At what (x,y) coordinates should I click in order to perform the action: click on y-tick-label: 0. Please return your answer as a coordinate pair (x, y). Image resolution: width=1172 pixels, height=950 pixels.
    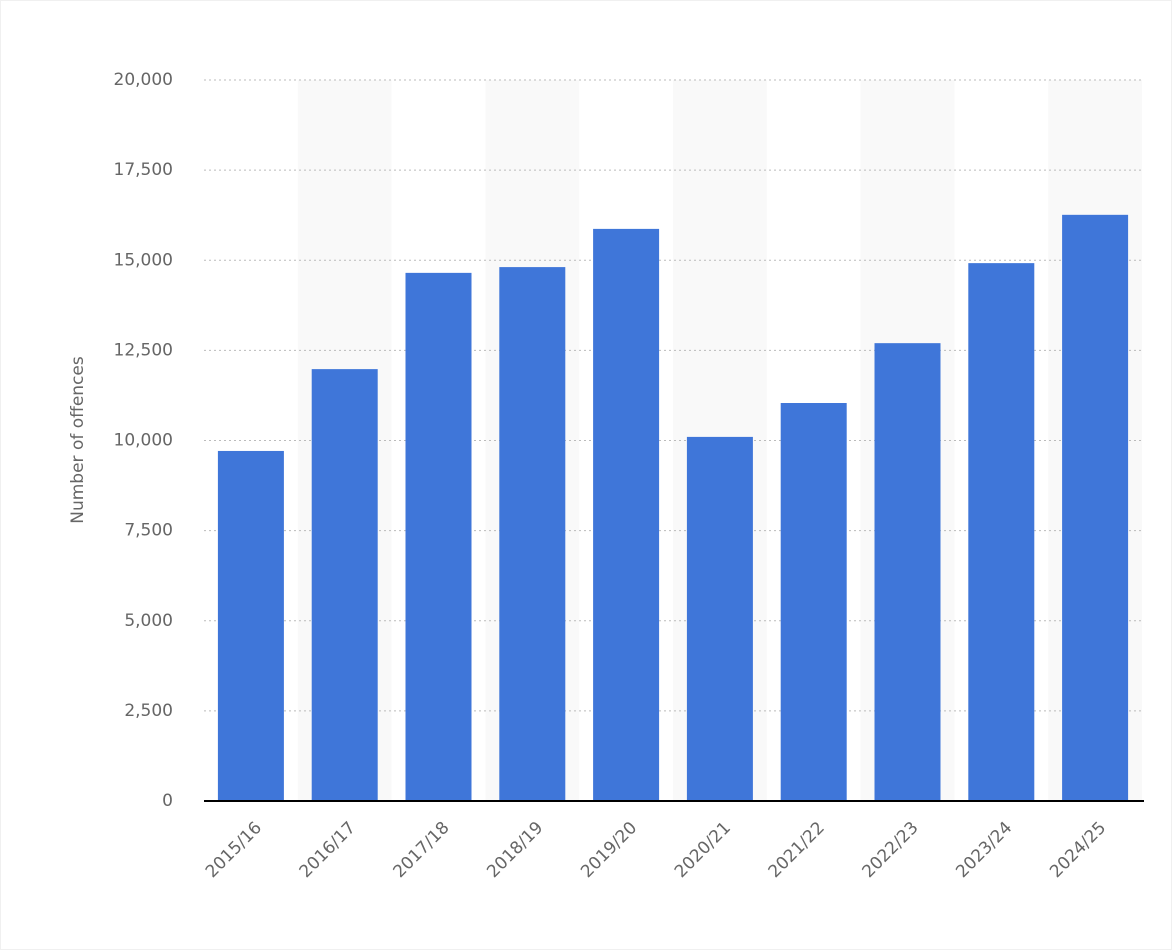
    Looking at the image, I should click on (167, 801).